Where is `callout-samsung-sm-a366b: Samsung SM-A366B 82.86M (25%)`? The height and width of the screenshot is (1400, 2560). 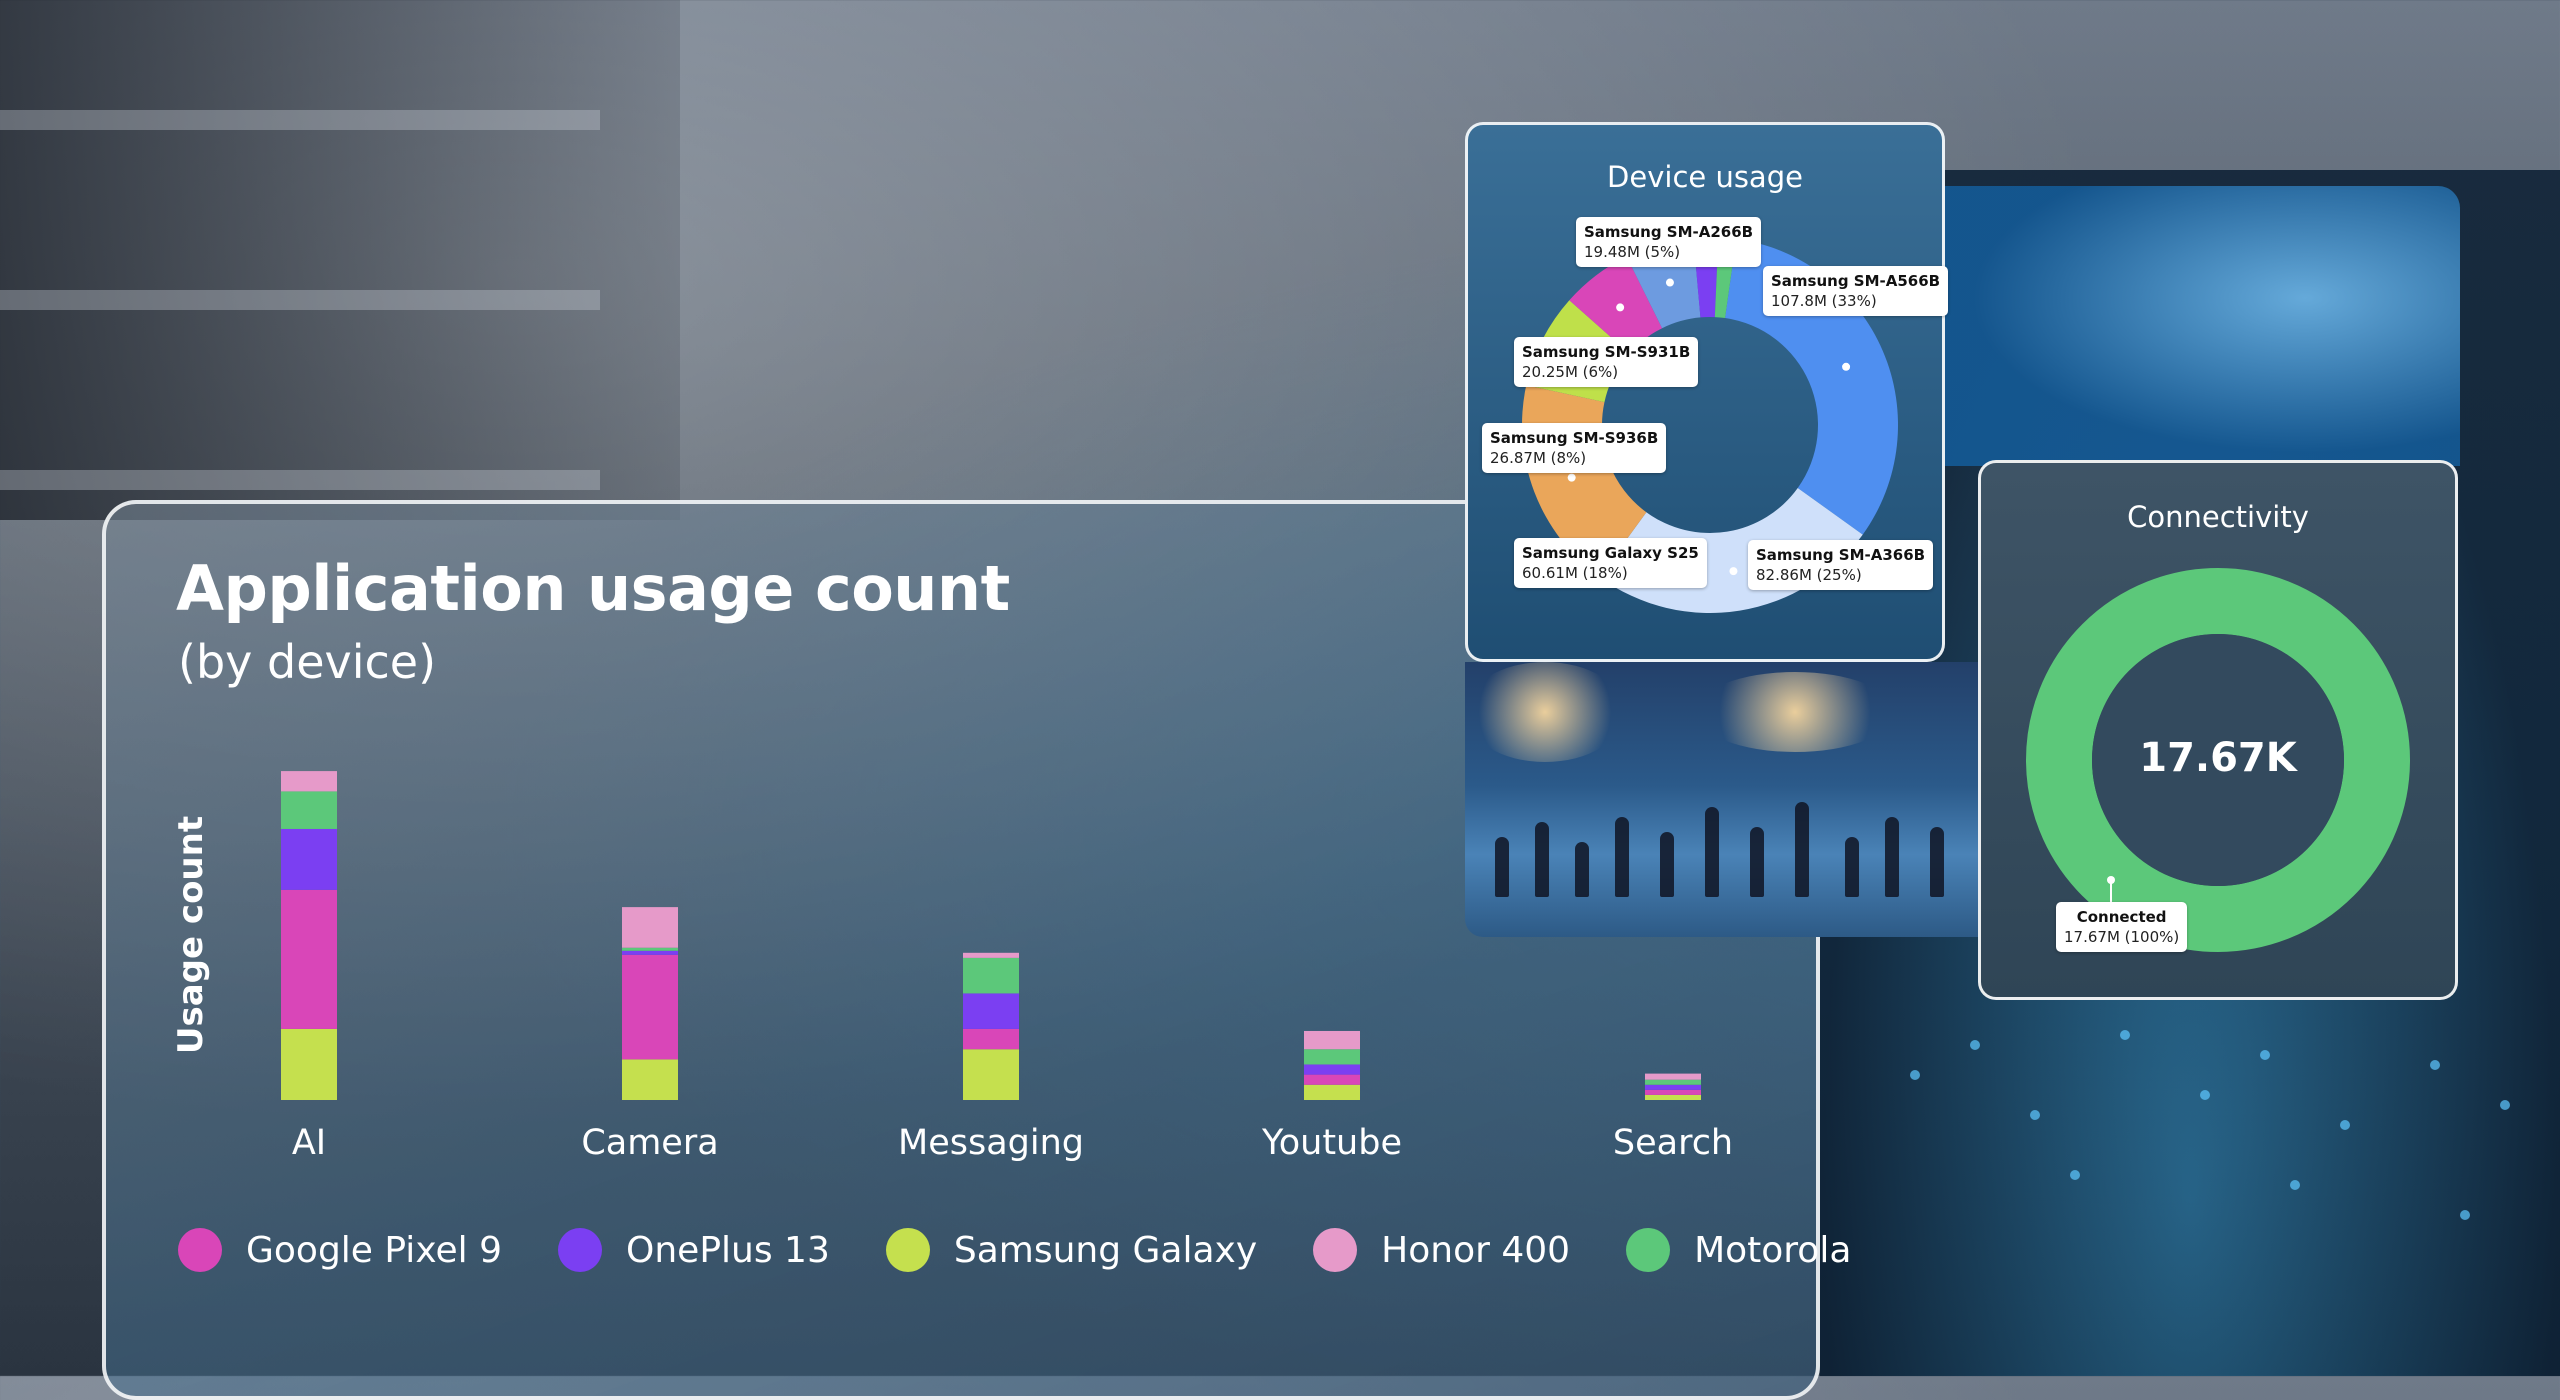
callout-samsung-sm-a366b: Samsung SM-A366B 82.86M (25%) is located at coordinates (1841, 565).